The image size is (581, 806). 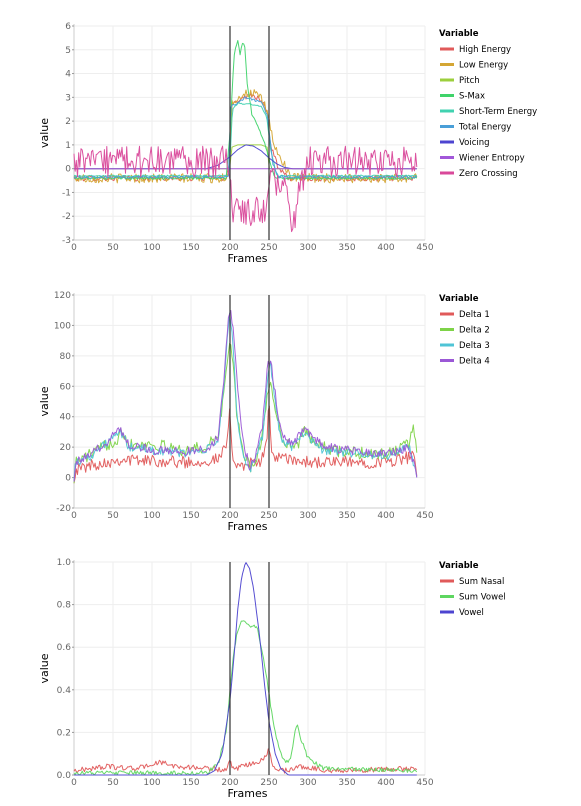 What do you see at coordinates (481, 582) in the screenshot?
I see `legend-label: Sum Nasal` at bounding box center [481, 582].